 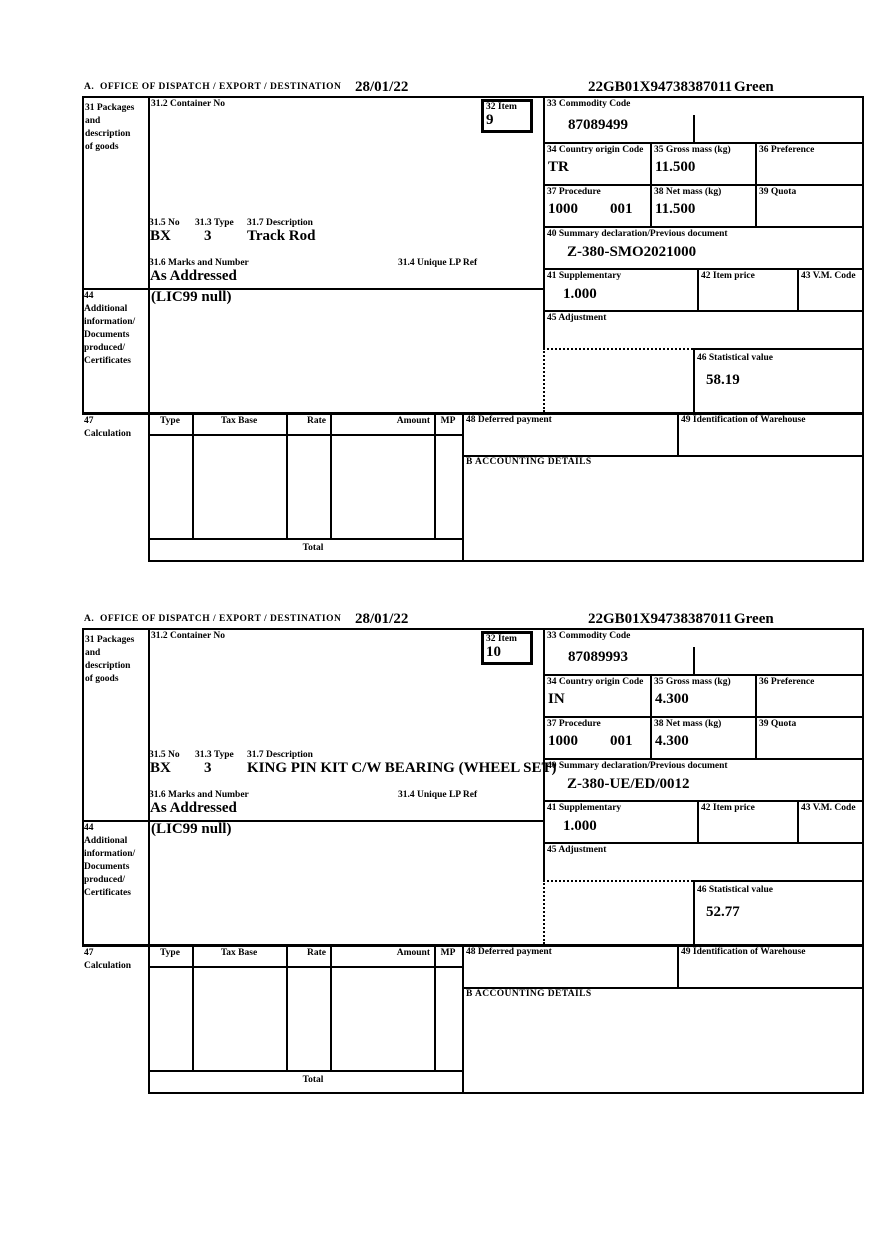 I want to click on movement-reference-number: 22GB01X94738387011, so click(x=660, y=87).